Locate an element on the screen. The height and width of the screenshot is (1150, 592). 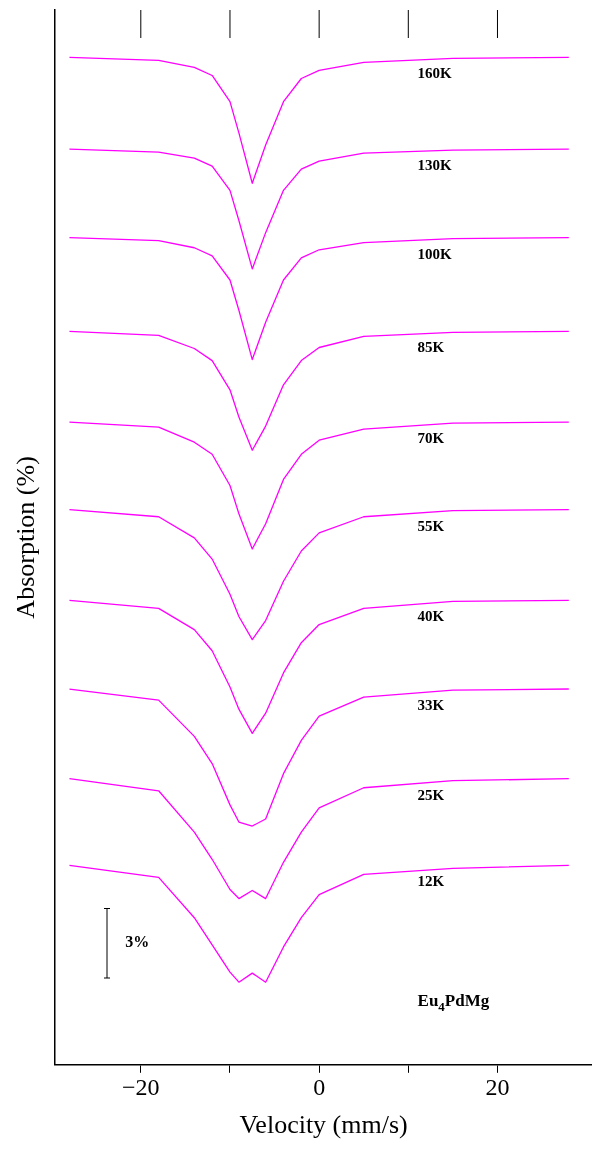
annotation: 3% is located at coordinates (137, 941).